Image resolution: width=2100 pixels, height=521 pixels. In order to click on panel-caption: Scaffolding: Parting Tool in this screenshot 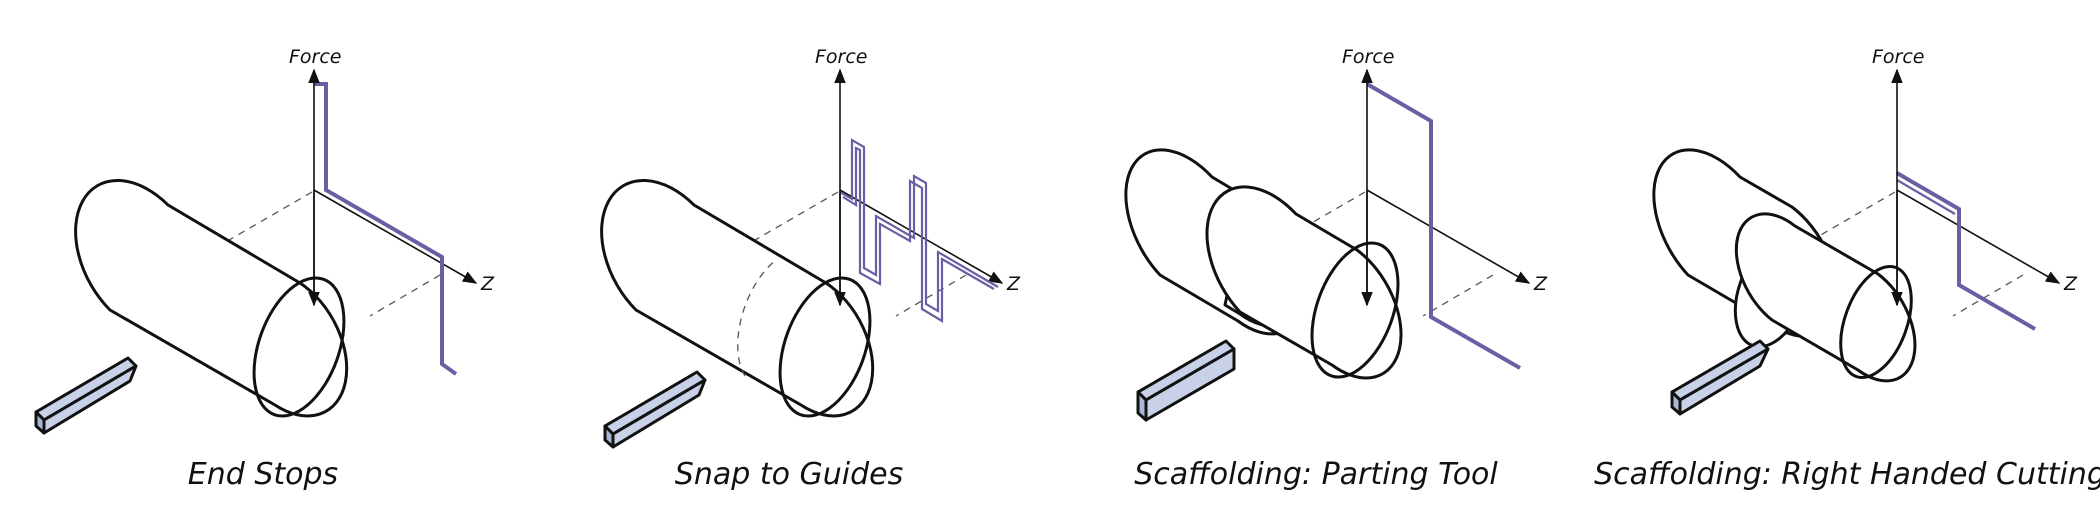, I will do `click(1316, 474)`.